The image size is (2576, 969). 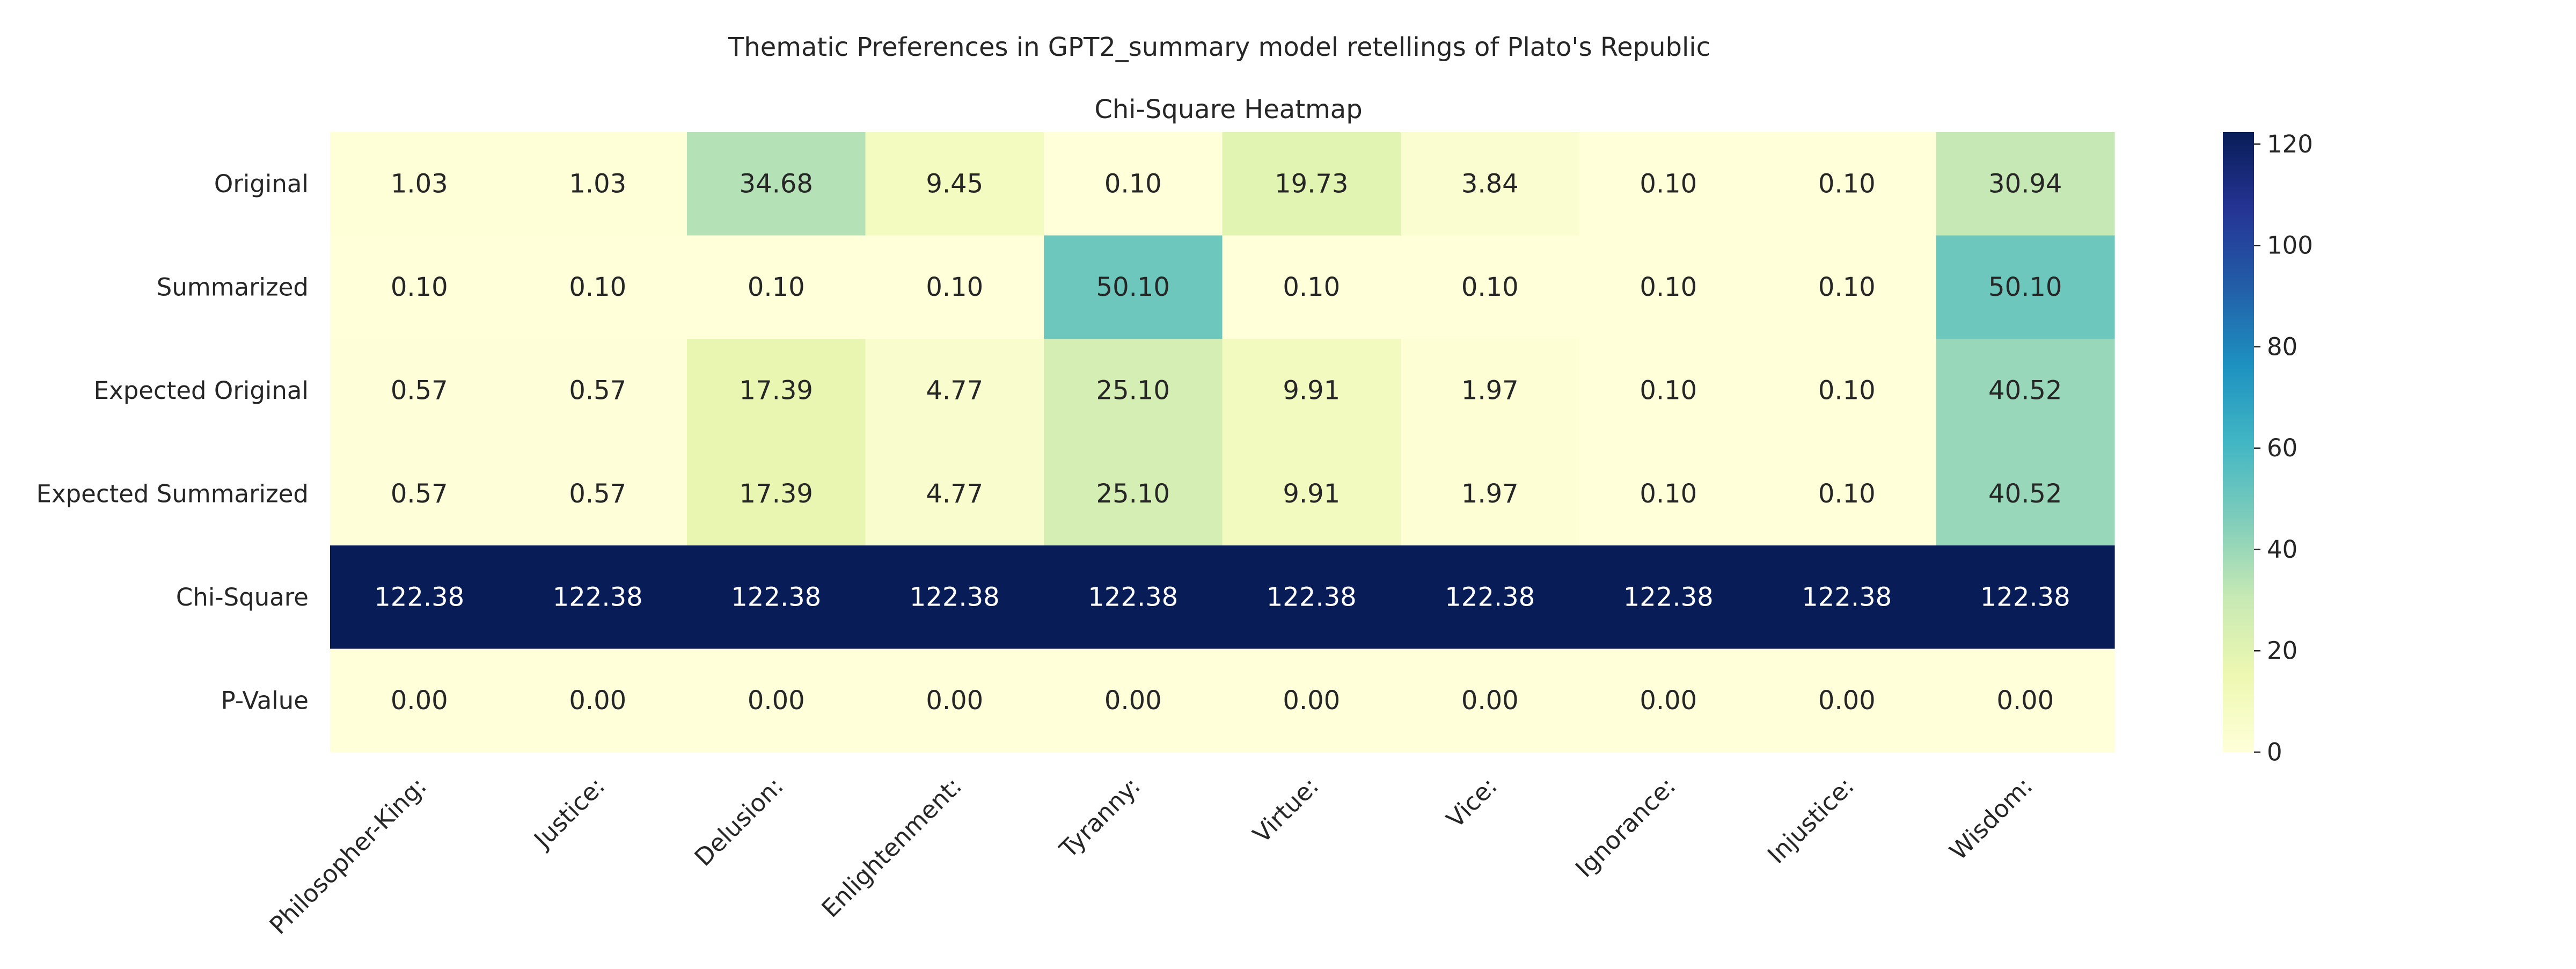 I want to click on row-label: Expected Original, so click(x=201, y=390).